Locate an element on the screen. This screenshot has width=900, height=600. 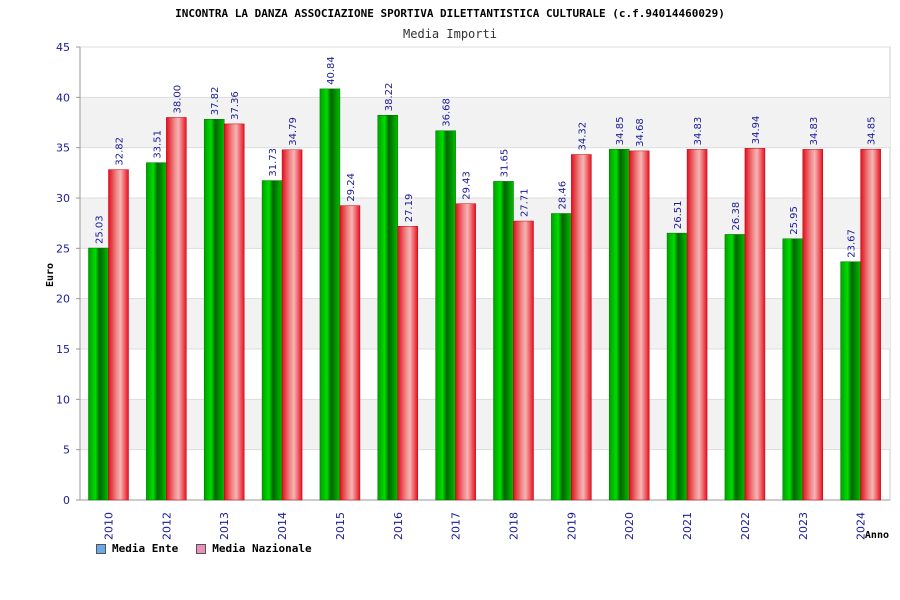
x-tick-label: 2014 is located at coordinates (282, 526).